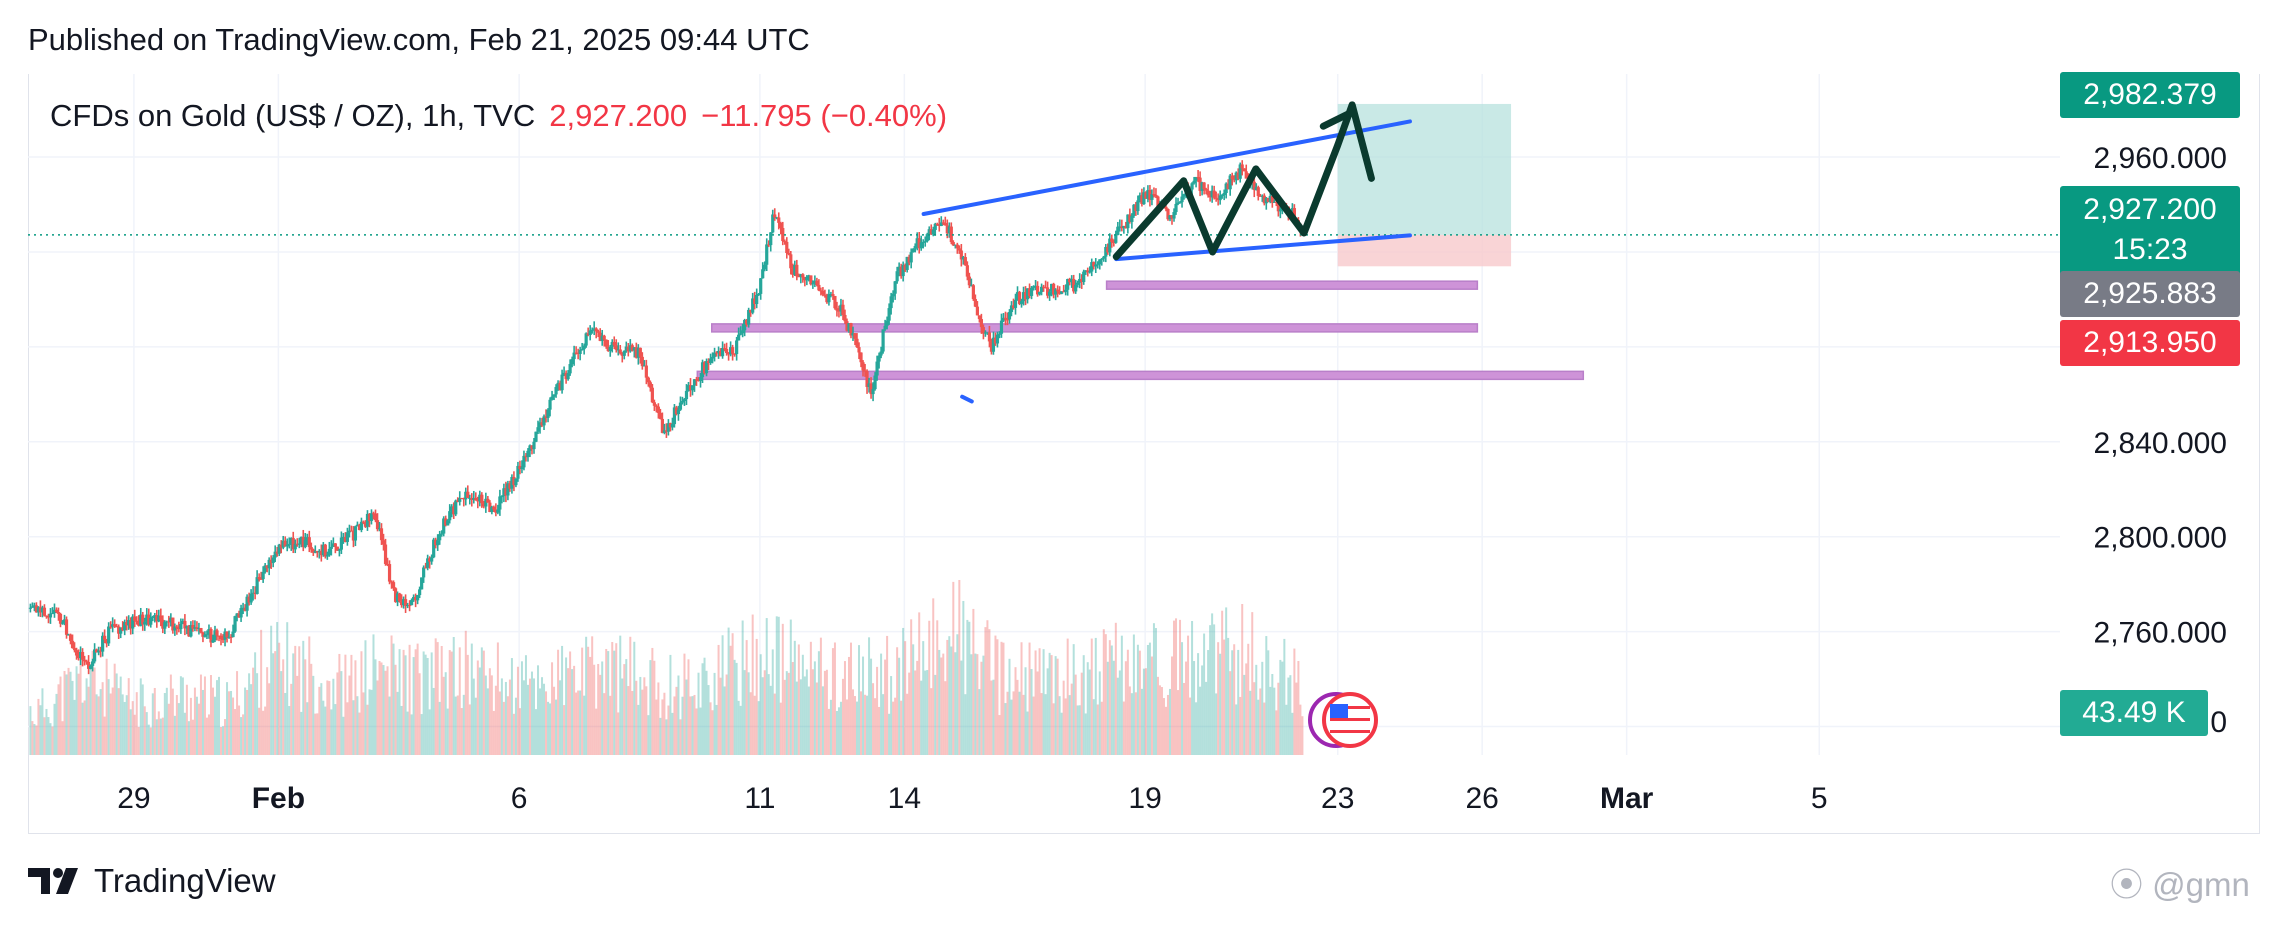  I want to click on legend-price: 2,927.200, so click(618, 115).